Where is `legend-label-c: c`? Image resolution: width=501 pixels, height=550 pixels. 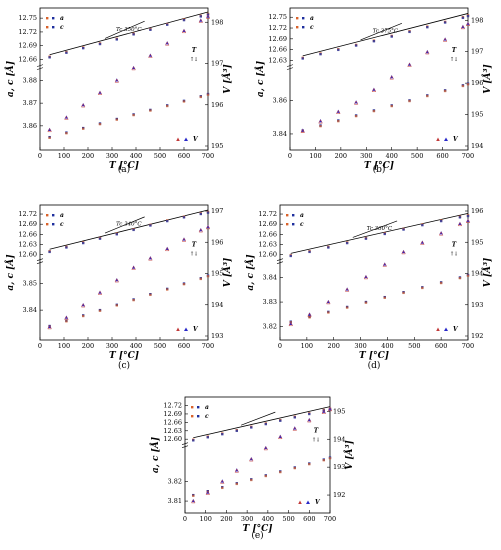 legend-label-c: c is located at coordinates (62, 27).